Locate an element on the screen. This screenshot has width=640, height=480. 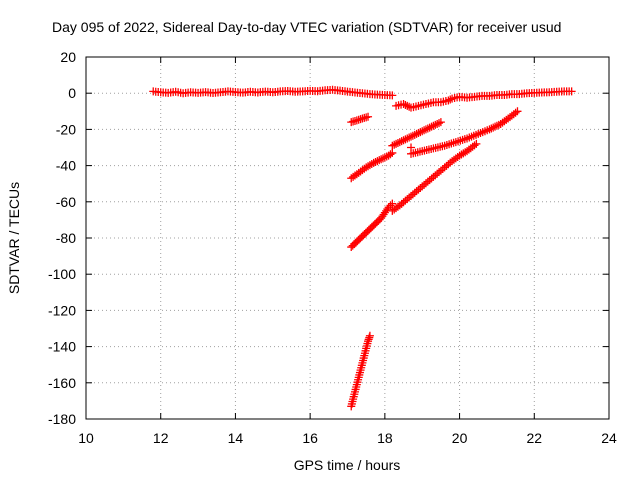
y-tick-label: -60 is located at coordinates (66, 202).